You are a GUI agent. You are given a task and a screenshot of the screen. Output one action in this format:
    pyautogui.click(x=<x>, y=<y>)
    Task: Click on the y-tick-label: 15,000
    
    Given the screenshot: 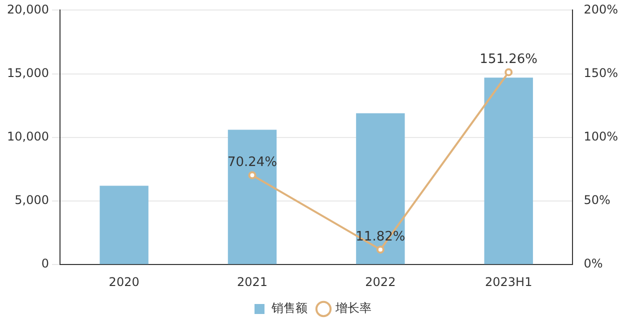 What is the action you would take?
    pyautogui.click(x=27, y=73)
    